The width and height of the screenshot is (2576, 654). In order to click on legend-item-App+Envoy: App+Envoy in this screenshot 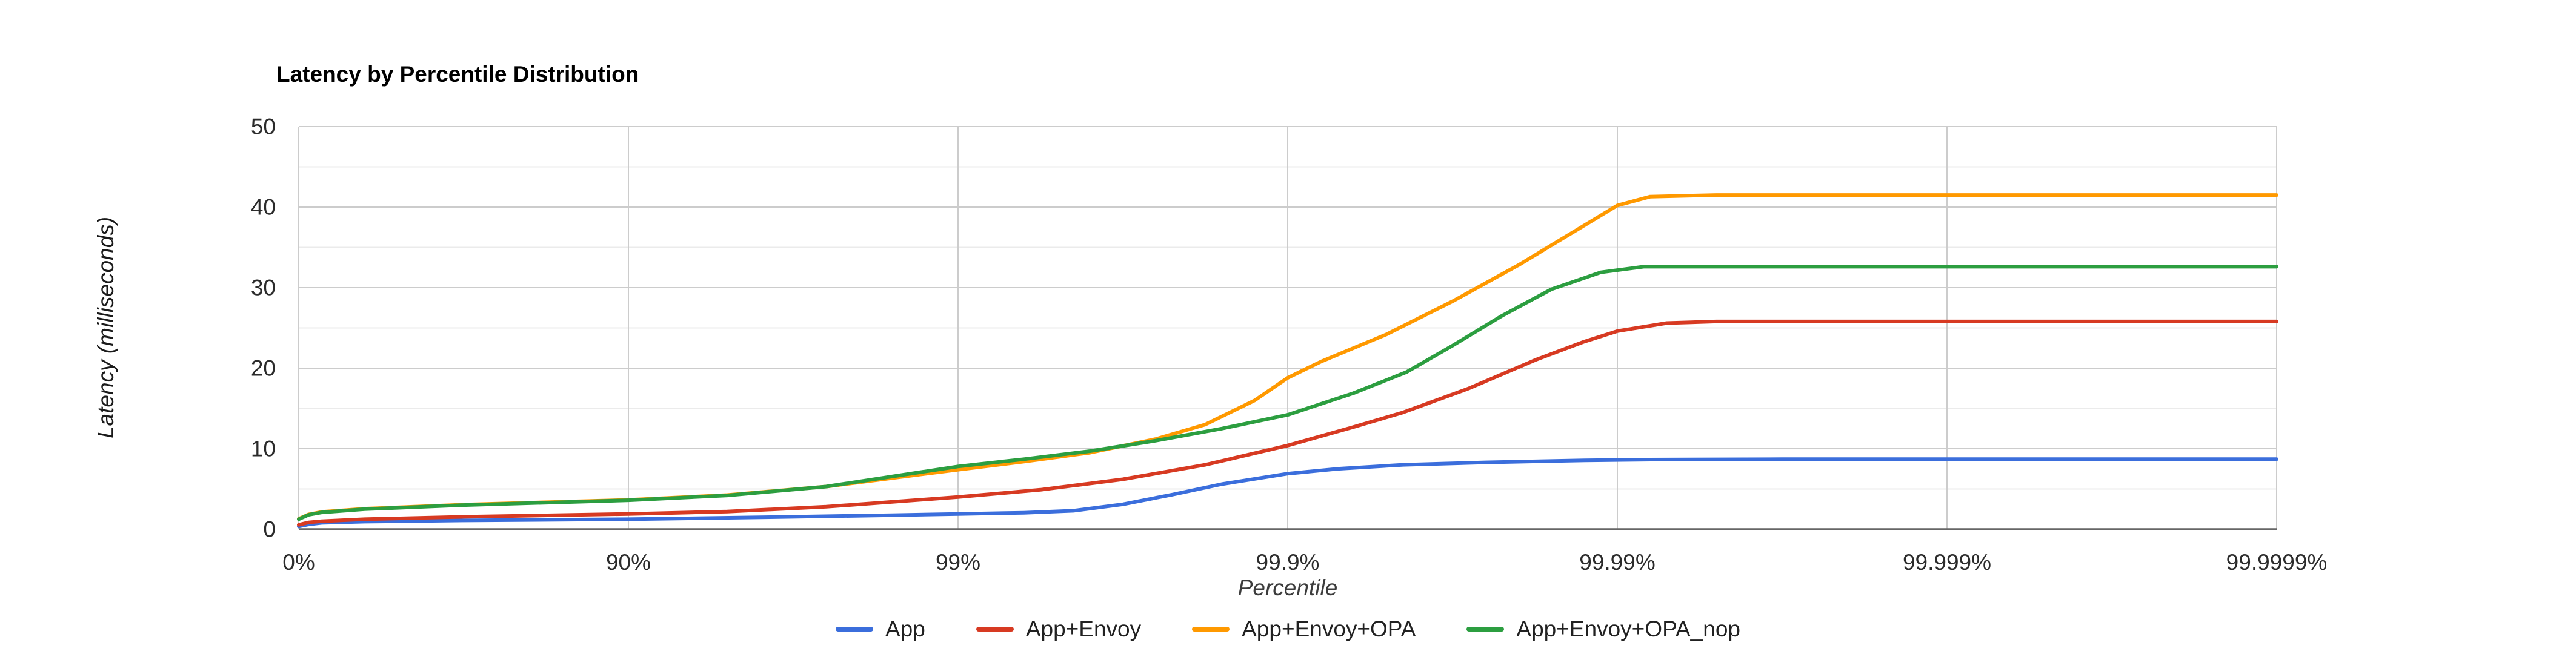, I will do `click(1058, 629)`.